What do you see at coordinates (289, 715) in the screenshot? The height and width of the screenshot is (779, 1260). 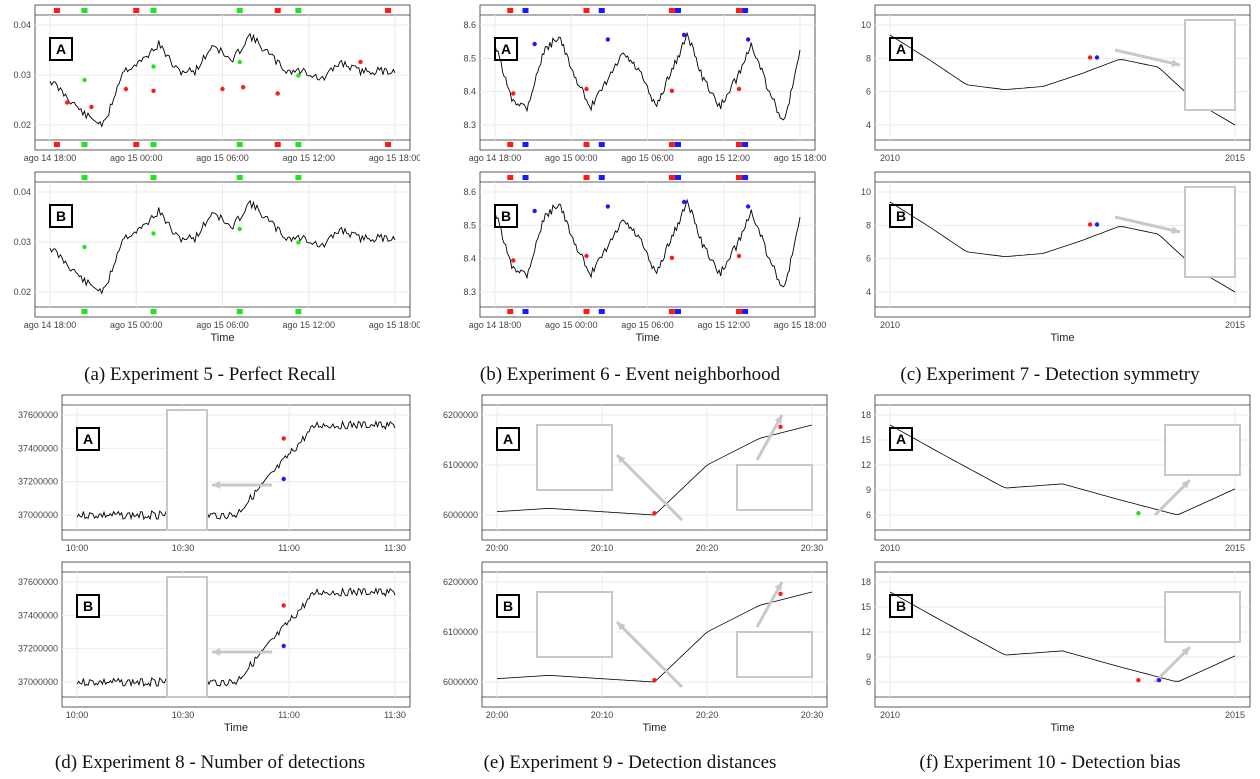 I see `x-tick-label: 11:00` at bounding box center [289, 715].